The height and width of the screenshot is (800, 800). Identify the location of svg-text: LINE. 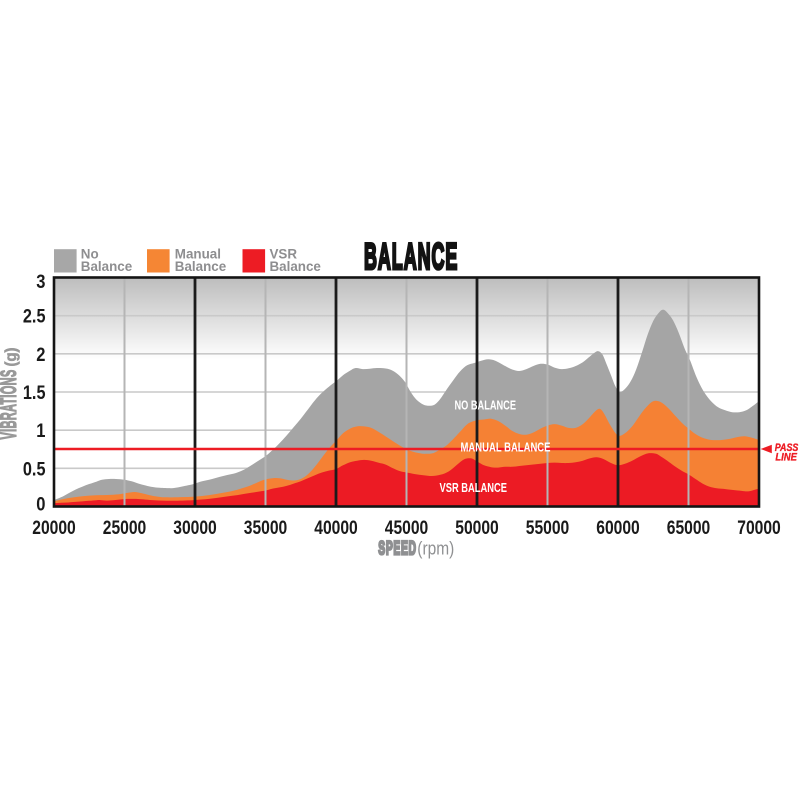
(786, 458).